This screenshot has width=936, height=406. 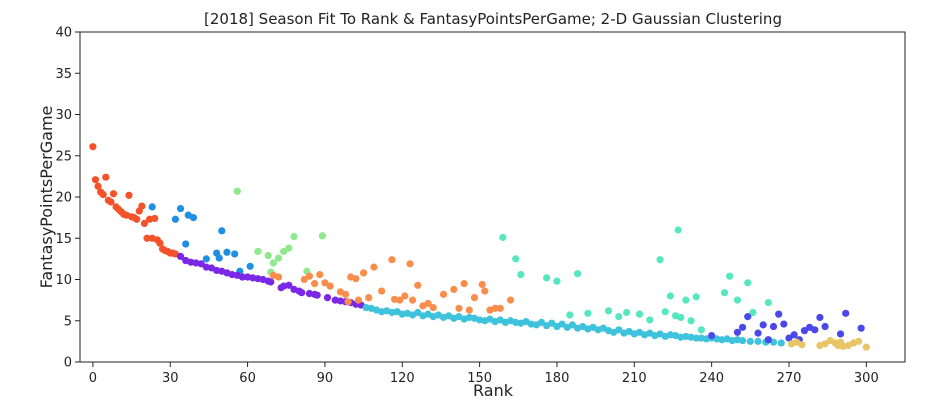 What do you see at coordinates (170, 378) in the screenshot?
I see `x-tick-label: 30` at bounding box center [170, 378].